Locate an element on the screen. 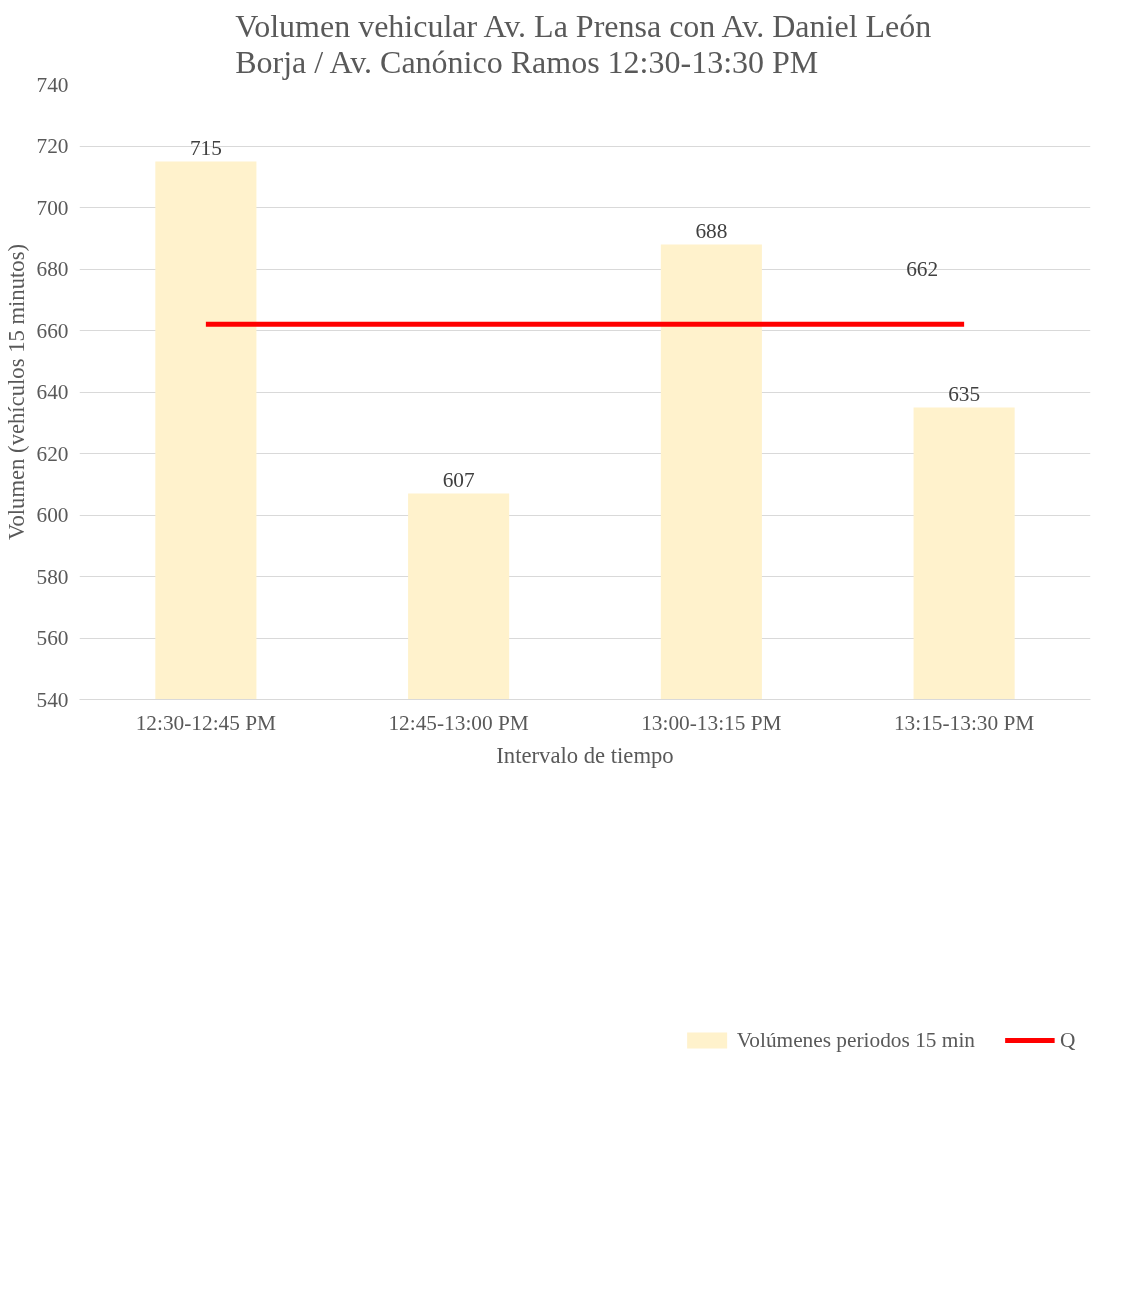 This screenshot has height=1315, width=1132. y-tick-label: 660 is located at coordinates (52, 330).